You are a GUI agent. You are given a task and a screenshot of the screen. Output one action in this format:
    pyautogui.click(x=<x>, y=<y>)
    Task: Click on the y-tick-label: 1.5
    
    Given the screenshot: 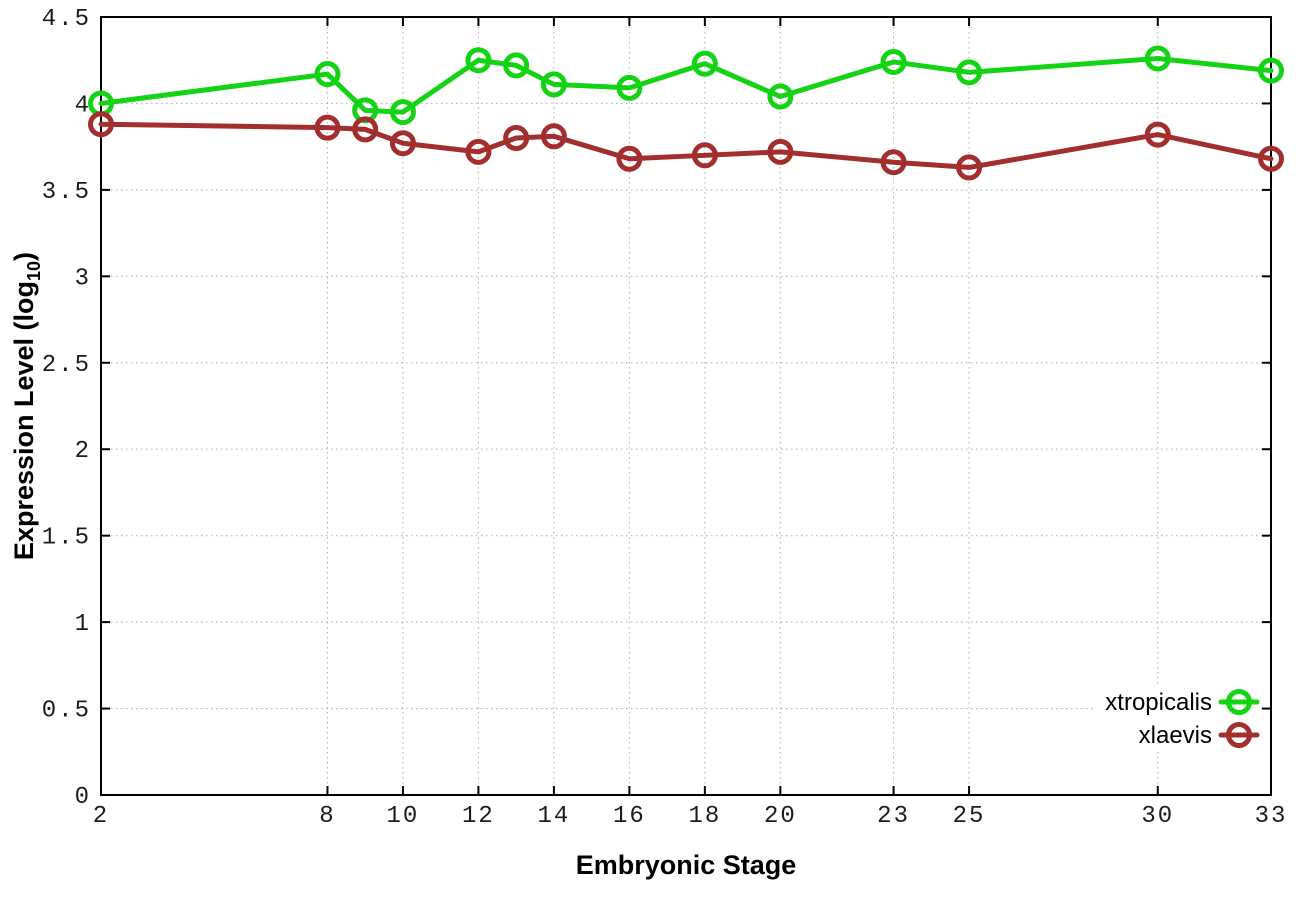 What is the action you would take?
    pyautogui.click(x=66, y=538)
    